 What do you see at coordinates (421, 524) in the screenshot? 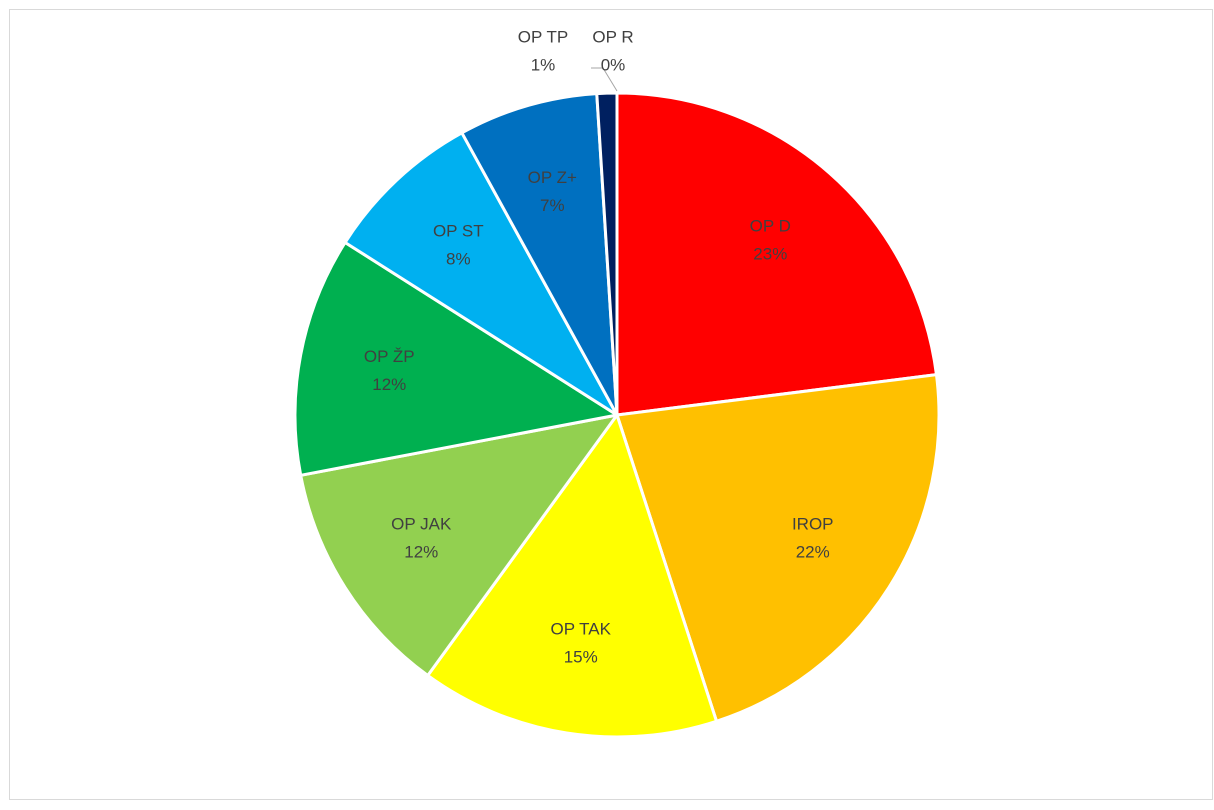
I see `slice-label: OP JAK` at bounding box center [421, 524].